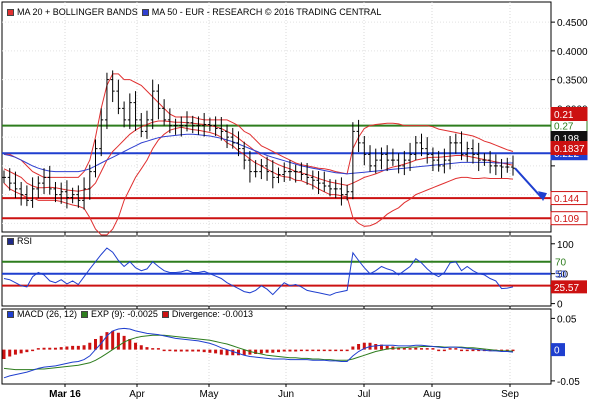  What do you see at coordinates (568, 382) in the screenshot?
I see `macd-y-tick-label: -0.05` at bounding box center [568, 382].